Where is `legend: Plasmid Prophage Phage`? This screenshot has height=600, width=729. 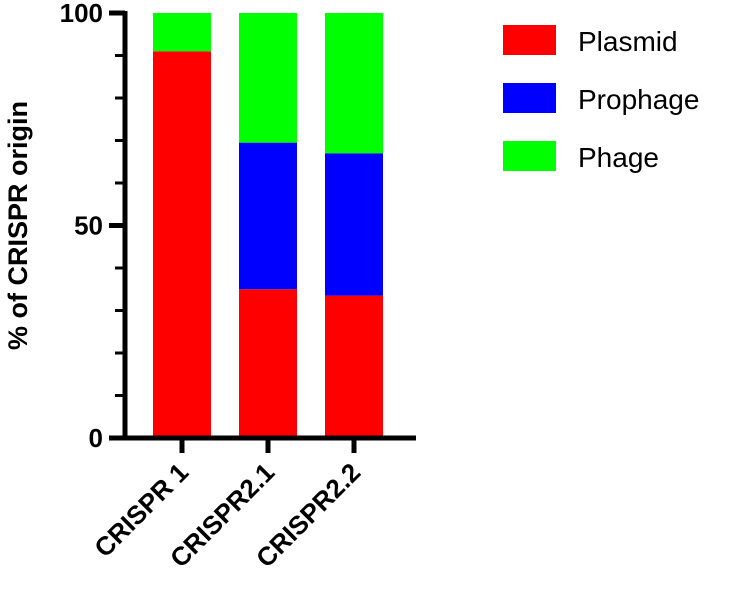 legend: Plasmid Prophage Phage is located at coordinates (601, 99).